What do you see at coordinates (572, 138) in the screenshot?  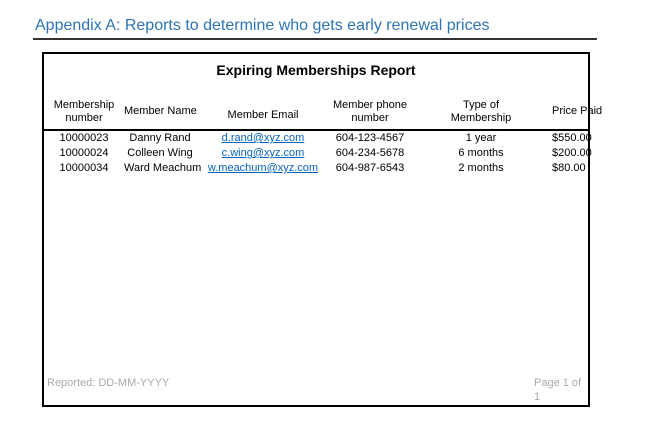 I see `cell-price-paid: $550.00` at bounding box center [572, 138].